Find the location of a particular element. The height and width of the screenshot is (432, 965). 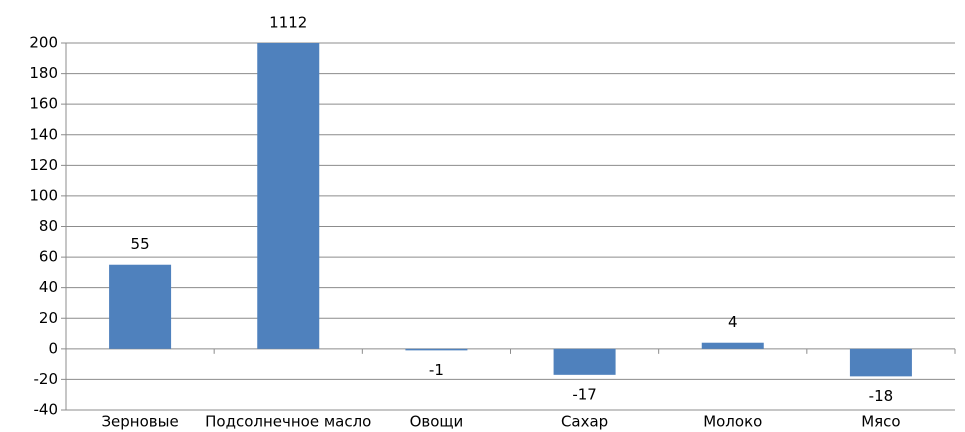

x-tick-label: Овощи is located at coordinates (437, 422).